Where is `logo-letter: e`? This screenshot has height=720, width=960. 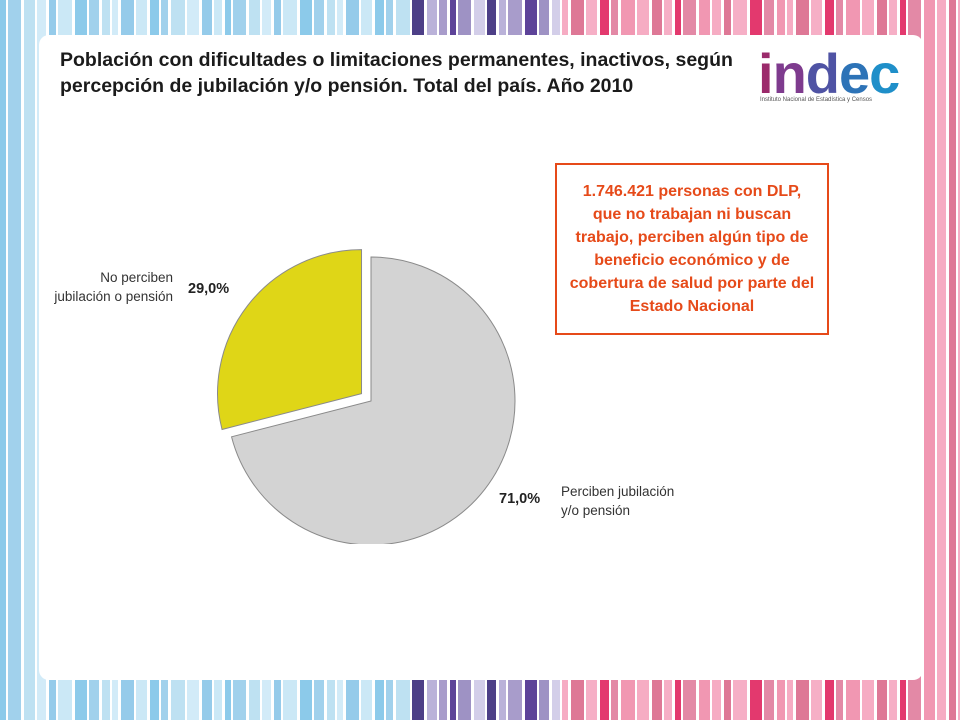 logo-letter: e is located at coordinates (854, 73).